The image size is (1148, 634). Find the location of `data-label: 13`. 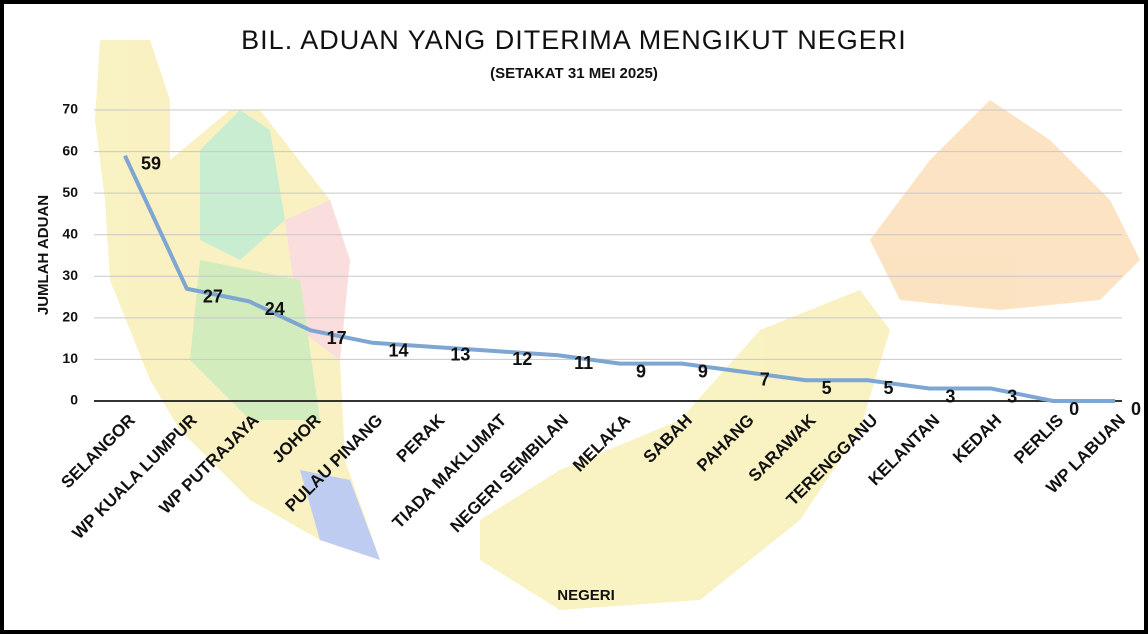

data-label: 13 is located at coordinates (460, 355).